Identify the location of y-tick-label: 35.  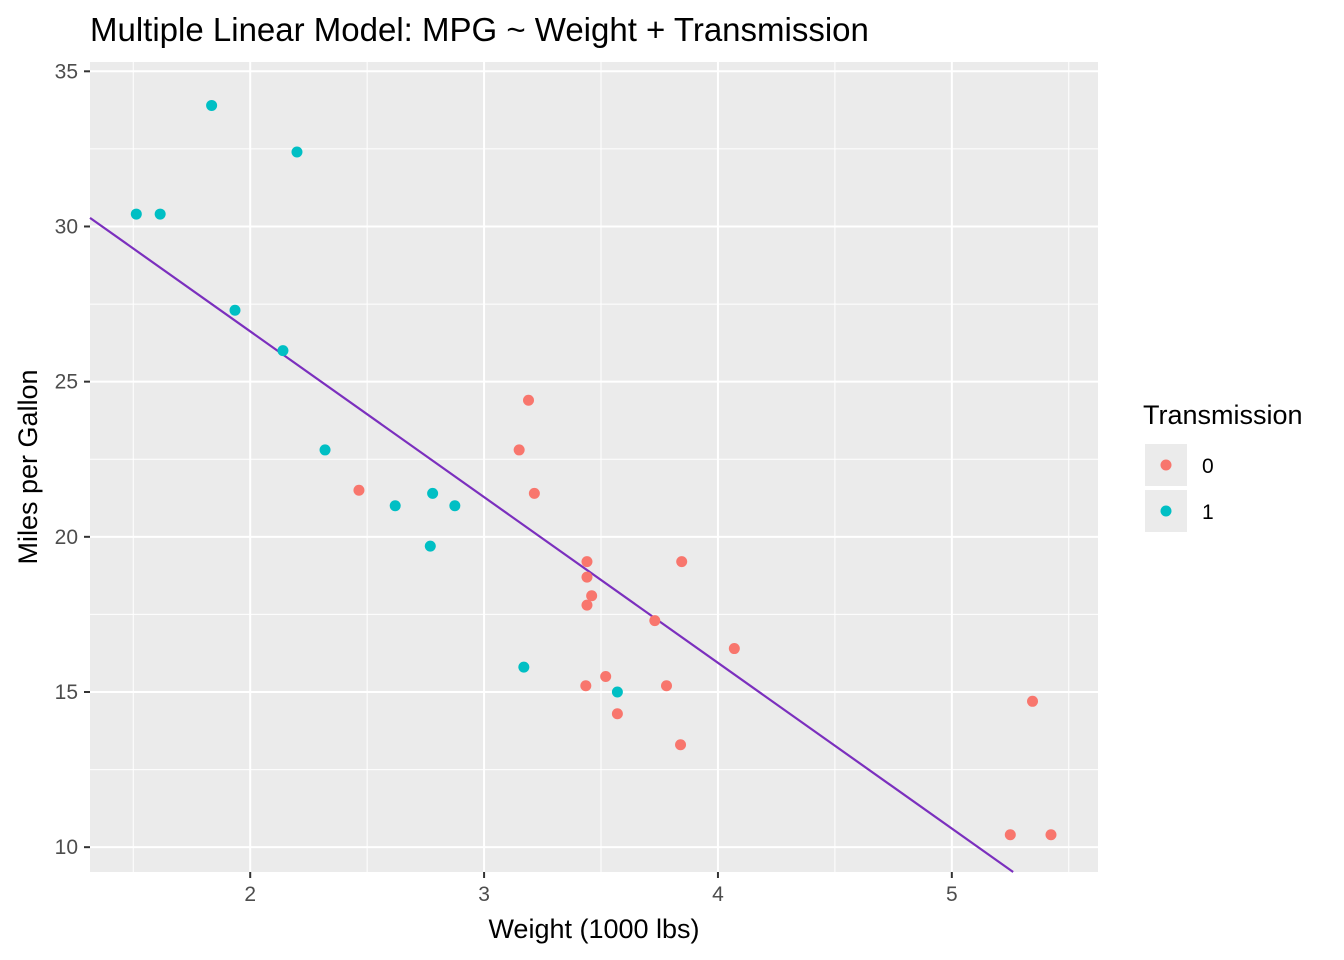
(66, 71).